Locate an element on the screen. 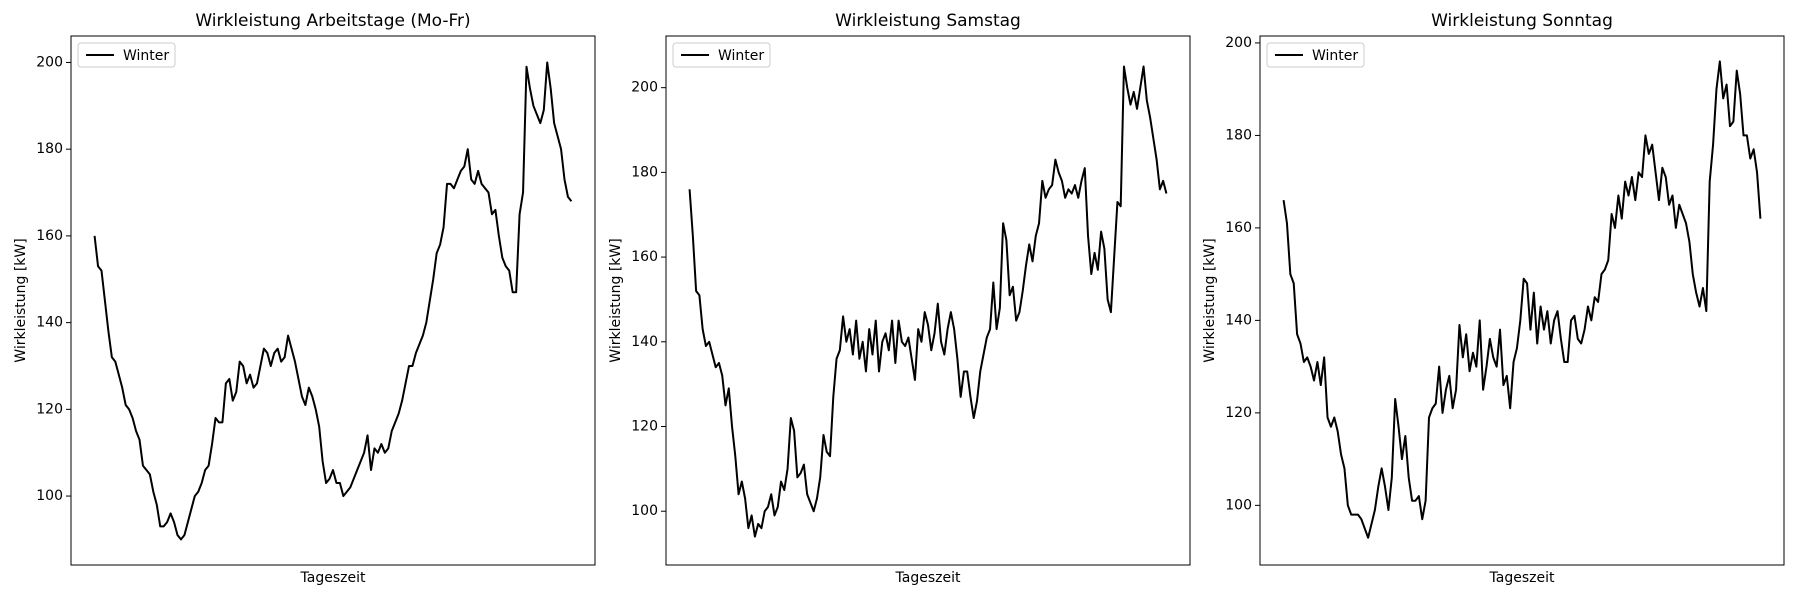 The width and height of the screenshot is (1800, 600). chart-title: Wirkleistung Samstag is located at coordinates (928, 21).